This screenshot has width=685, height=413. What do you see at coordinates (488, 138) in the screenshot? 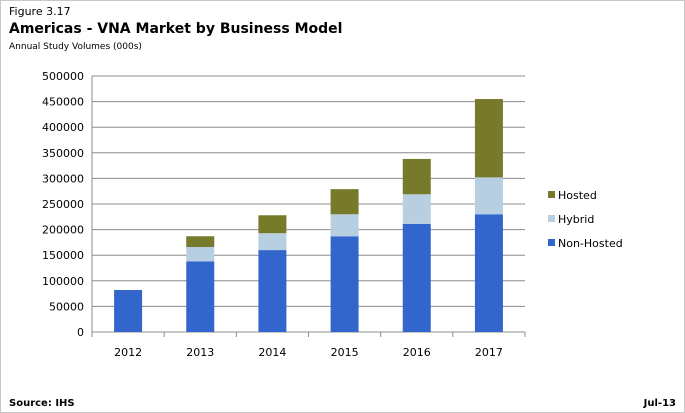
I see `bar-hosted-2017` at bounding box center [488, 138].